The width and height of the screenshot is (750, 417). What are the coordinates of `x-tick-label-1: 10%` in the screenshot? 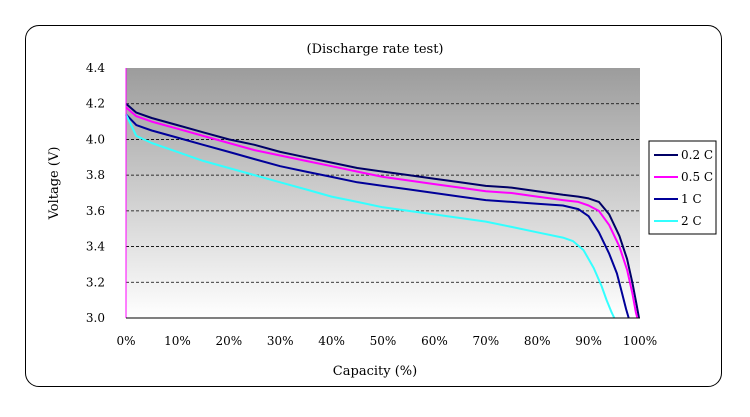 It's located at (177, 341).